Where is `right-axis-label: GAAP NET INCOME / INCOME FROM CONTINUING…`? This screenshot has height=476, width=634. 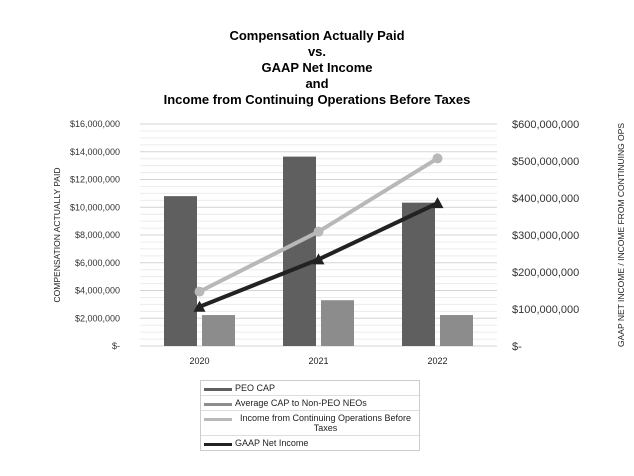 right-axis-label: GAAP NET INCOME / INCOME FROM CONTINUING… is located at coordinates (621, 235).